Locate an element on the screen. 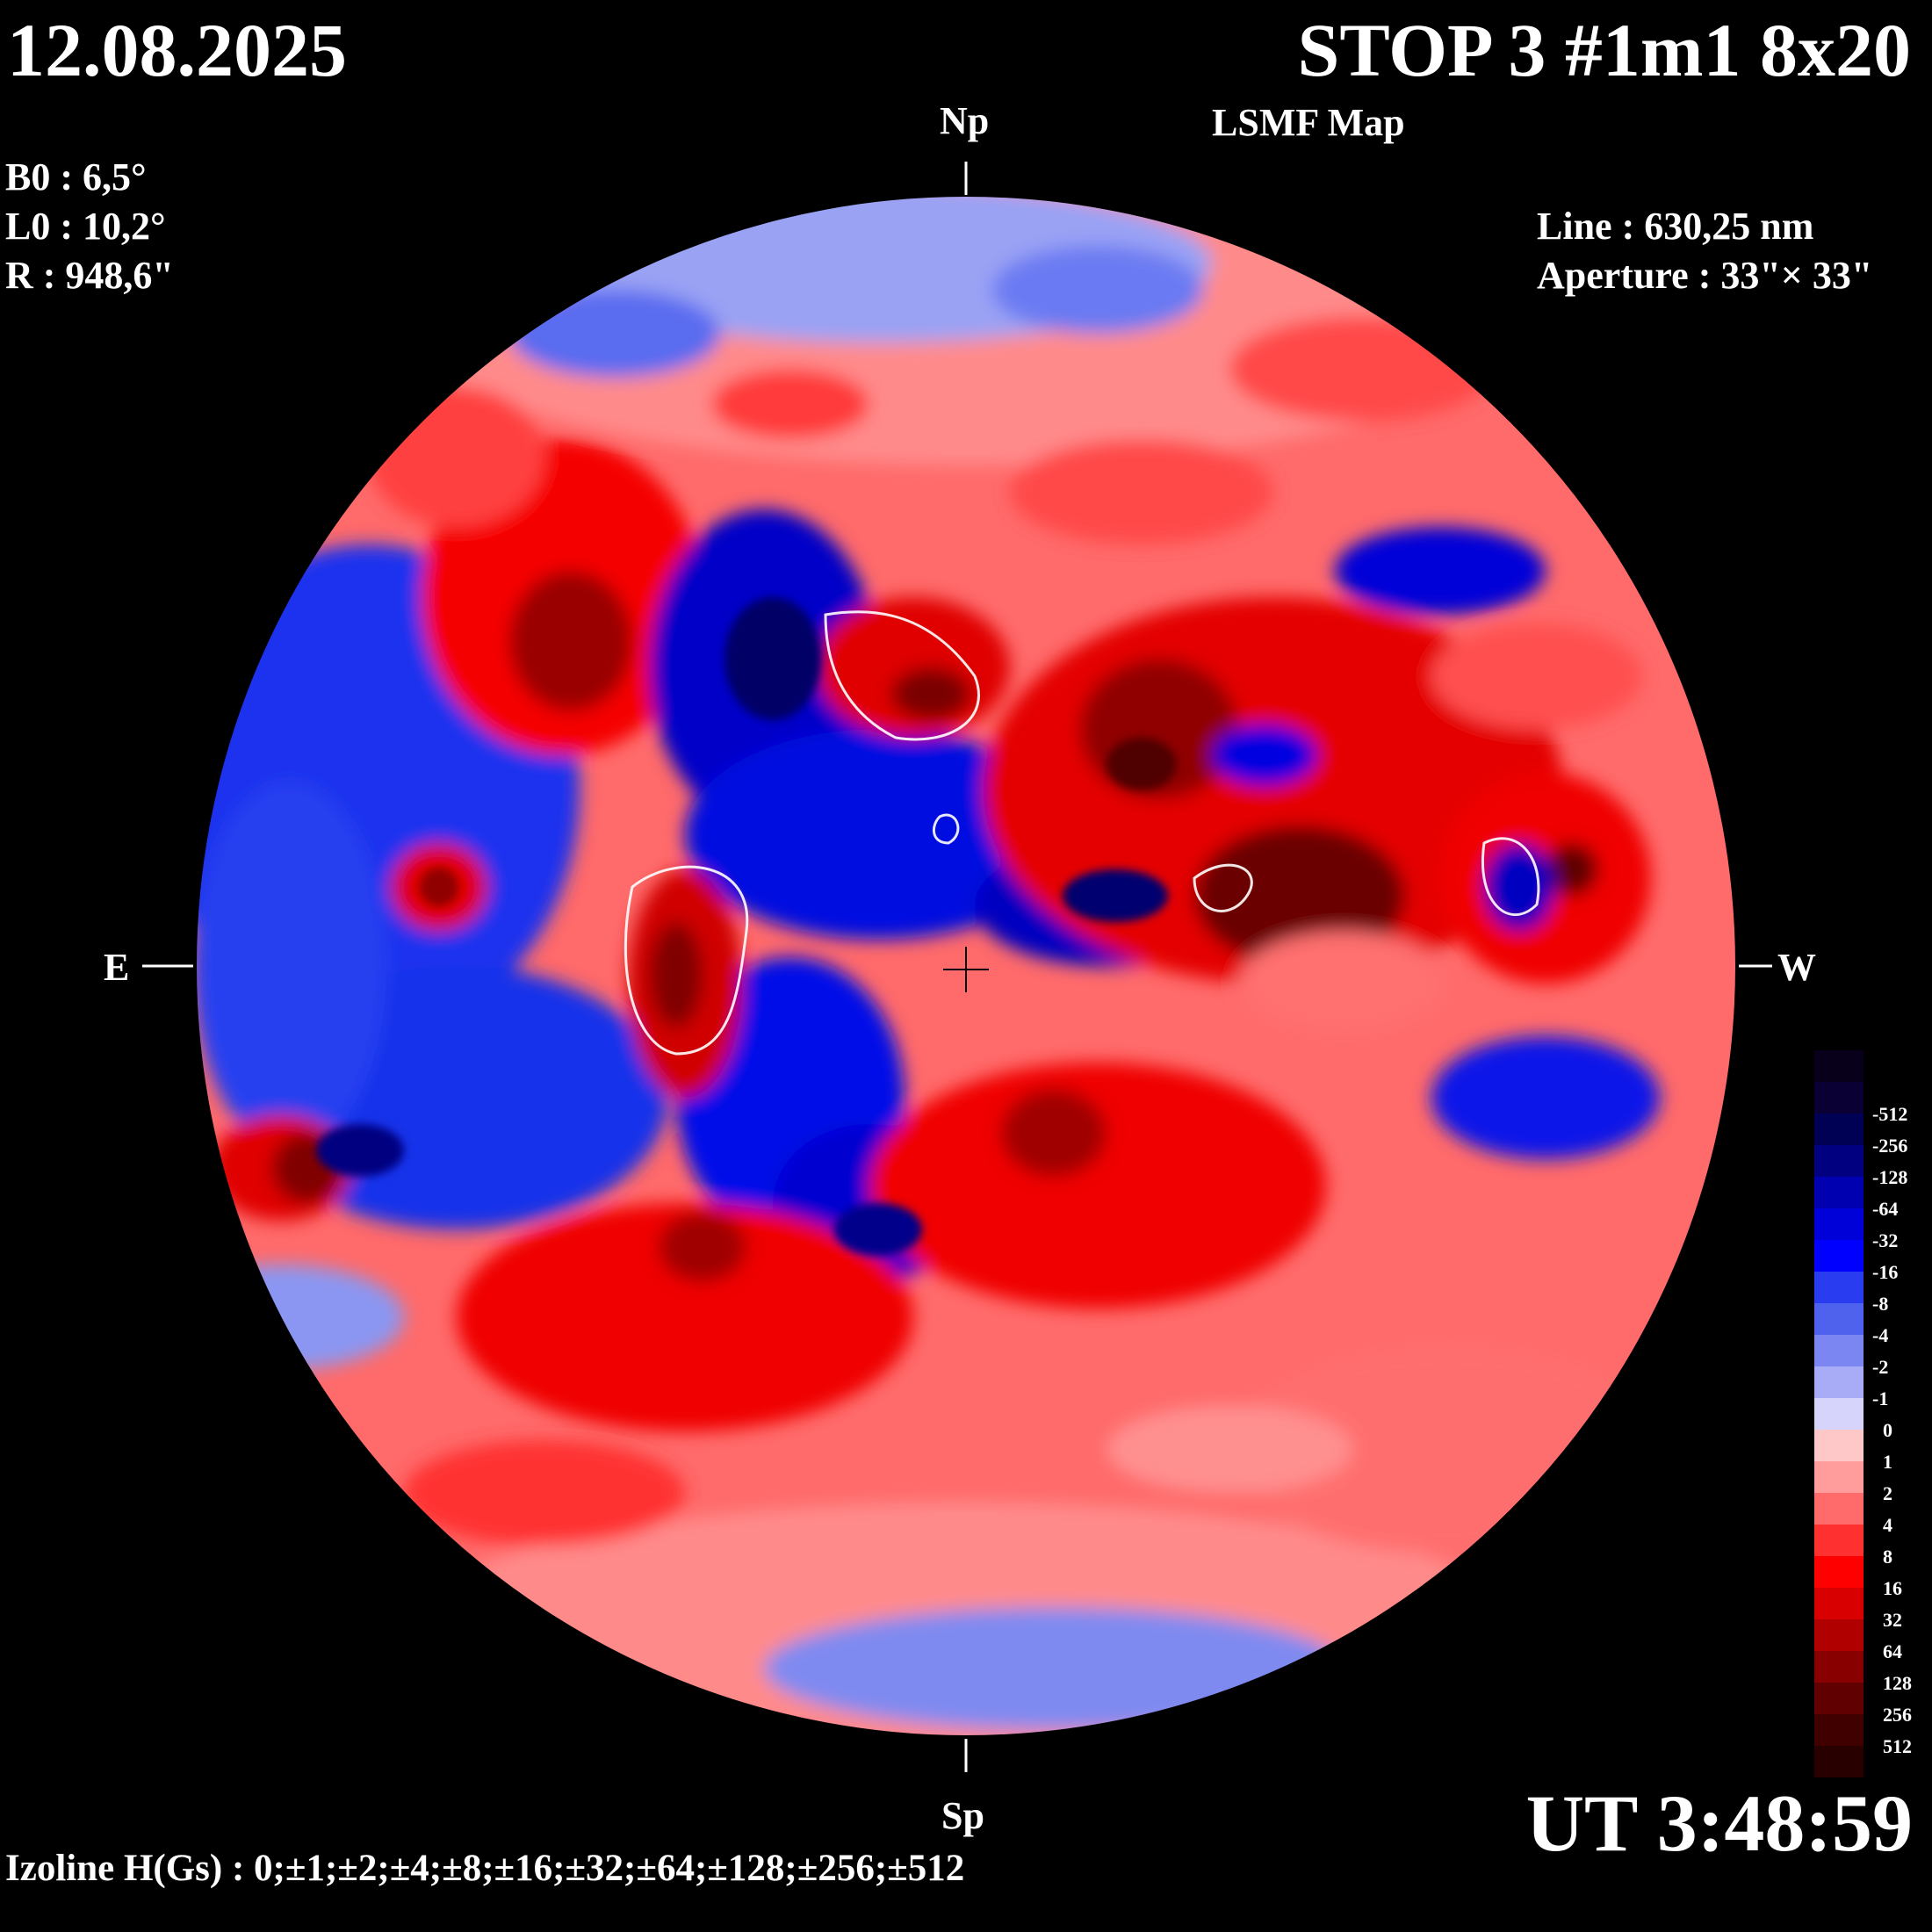 Image resolution: width=1932 pixels, height=1932 pixels. legend-label: -64 is located at coordinates (1885, 1209).